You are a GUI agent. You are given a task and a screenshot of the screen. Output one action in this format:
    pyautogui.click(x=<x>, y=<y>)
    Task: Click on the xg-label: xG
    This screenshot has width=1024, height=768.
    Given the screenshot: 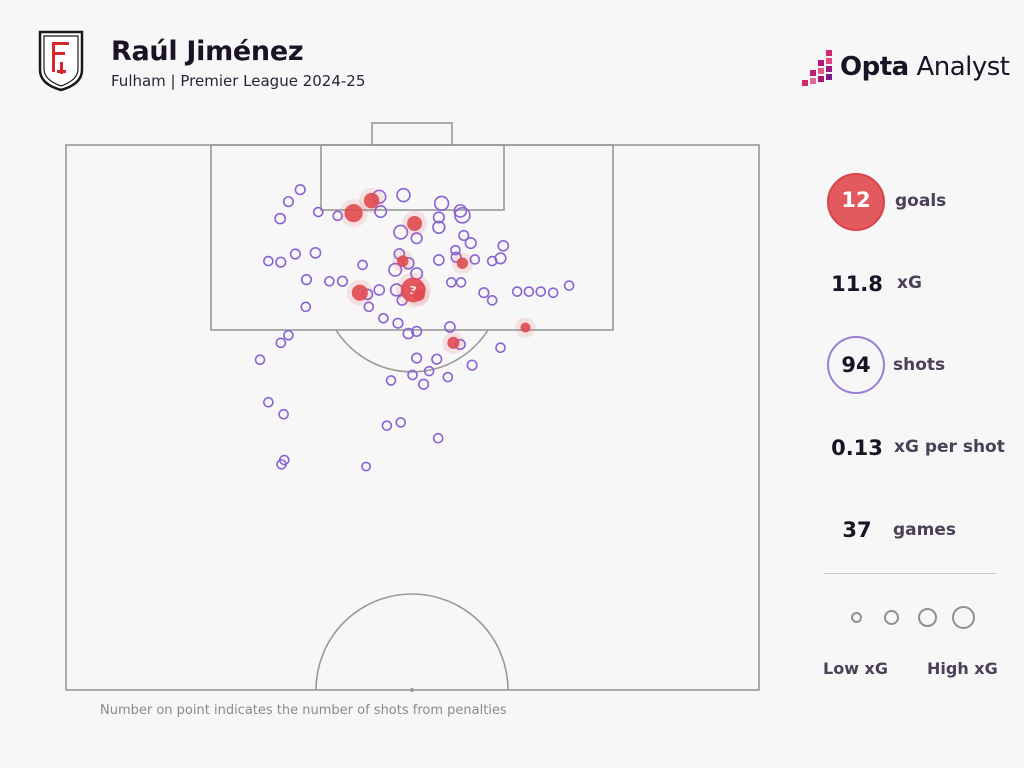 What is the action you would take?
    pyautogui.click(x=909, y=283)
    